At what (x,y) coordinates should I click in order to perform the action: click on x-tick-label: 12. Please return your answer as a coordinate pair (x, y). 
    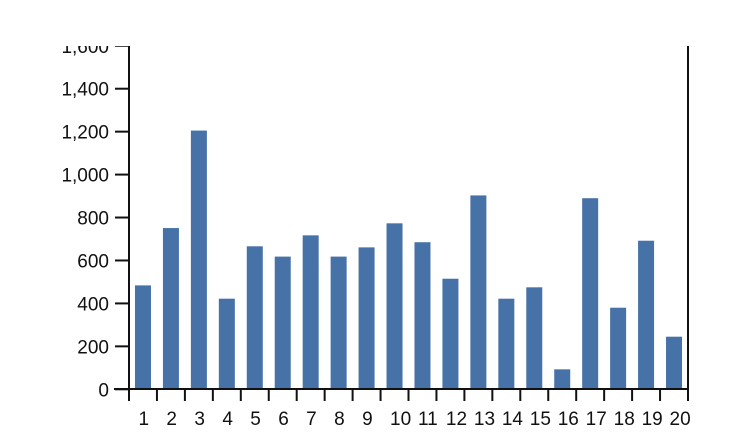
    Looking at the image, I should click on (456, 419).